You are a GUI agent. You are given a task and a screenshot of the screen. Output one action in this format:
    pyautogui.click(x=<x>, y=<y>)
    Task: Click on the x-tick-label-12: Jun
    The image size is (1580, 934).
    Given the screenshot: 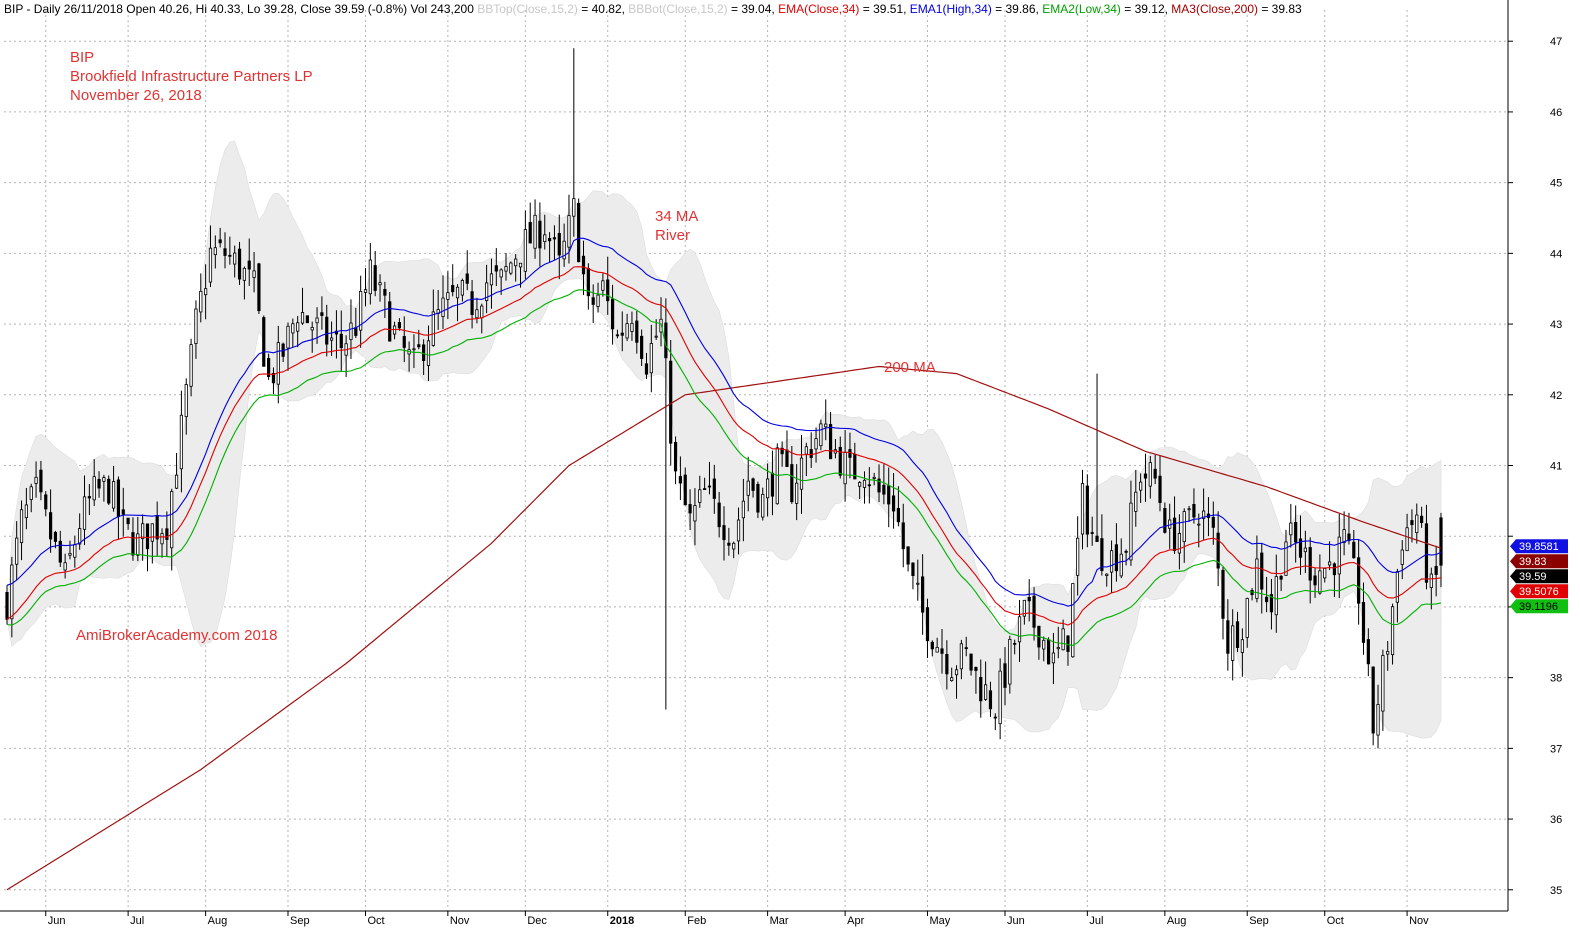 What is the action you would take?
    pyautogui.click(x=1016, y=921)
    